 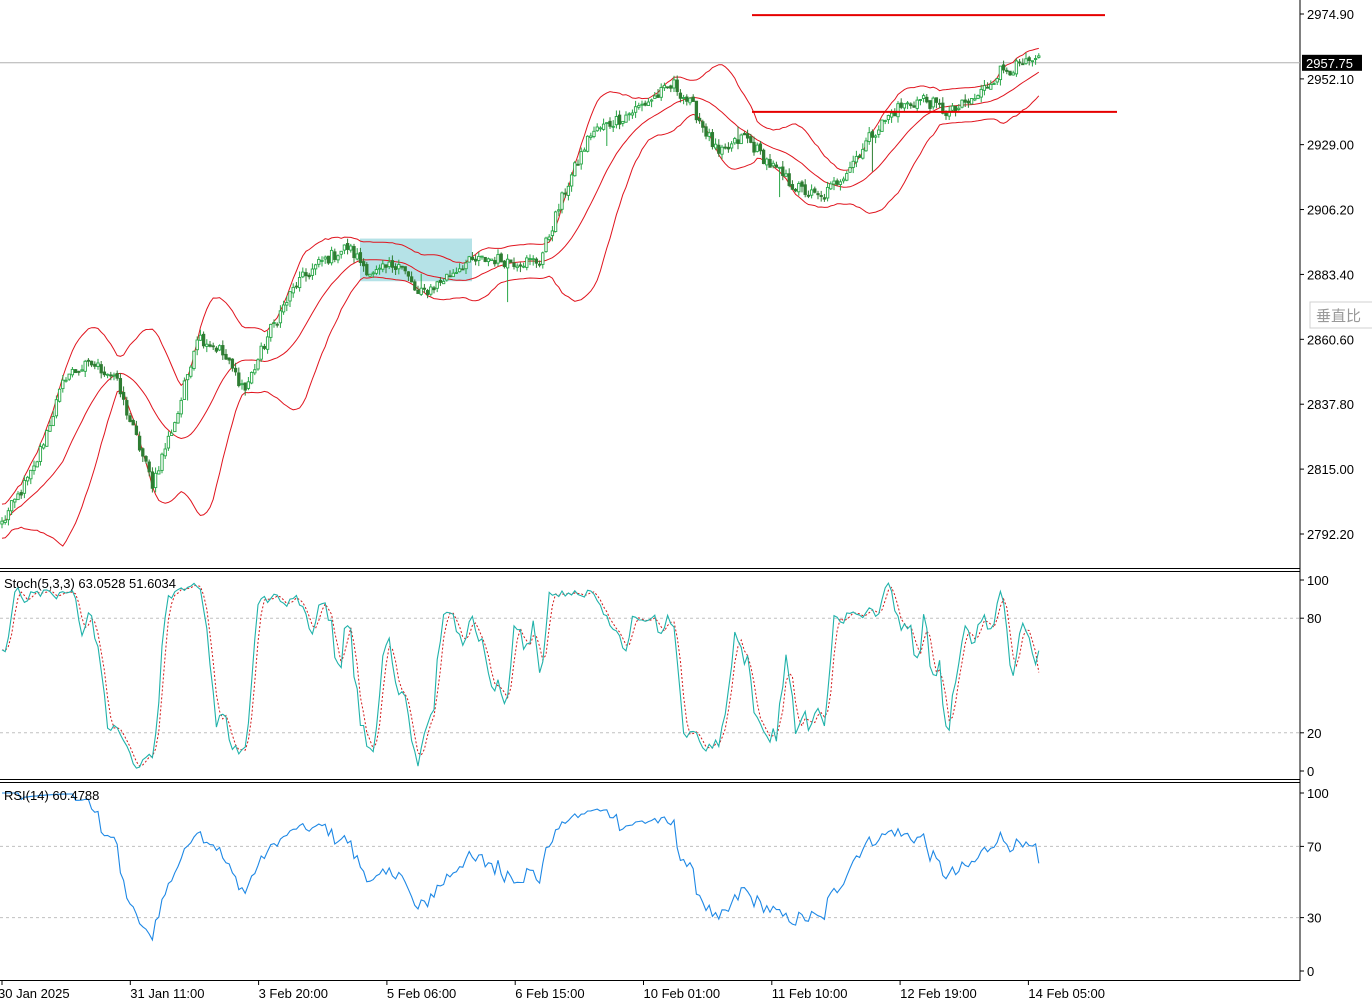 What do you see at coordinates (1066, 993) in the screenshot?
I see `time-tick-label: 14 Feb 05:00` at bounding box center [1066, 993].